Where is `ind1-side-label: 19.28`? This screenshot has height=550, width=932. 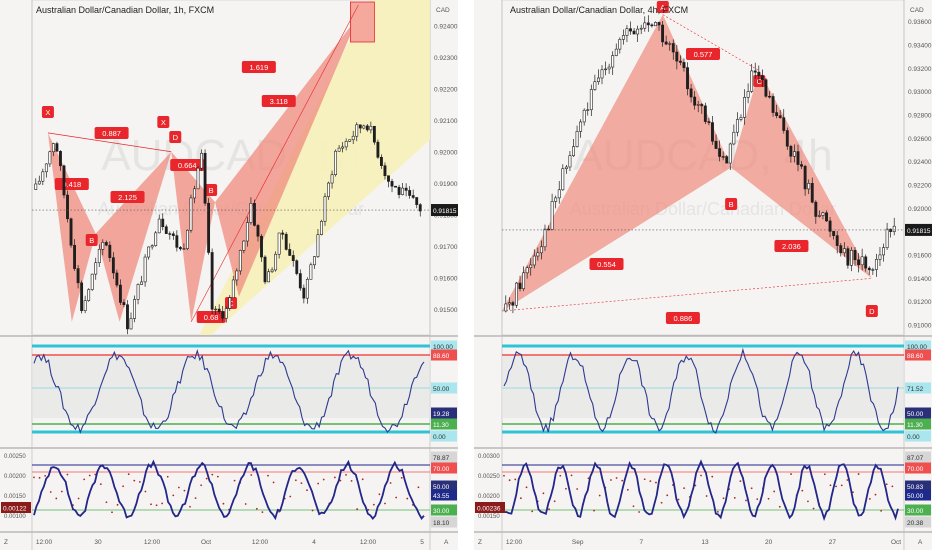 ind1-side-label: 19.28 is located at coordinates (441, 414).